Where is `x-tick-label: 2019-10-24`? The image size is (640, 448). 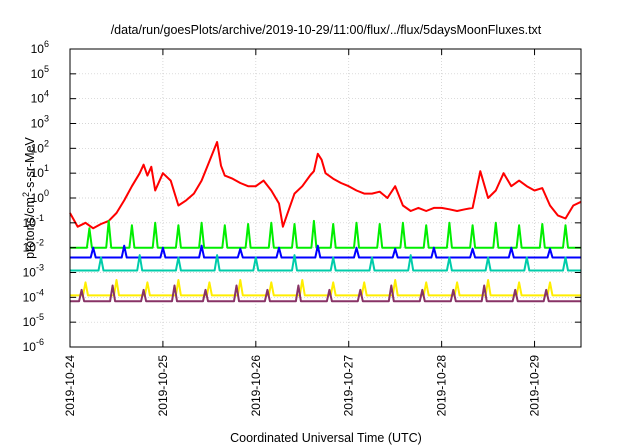 x-tick-label: 2019-10-24 is located at coordinates (70, 386).